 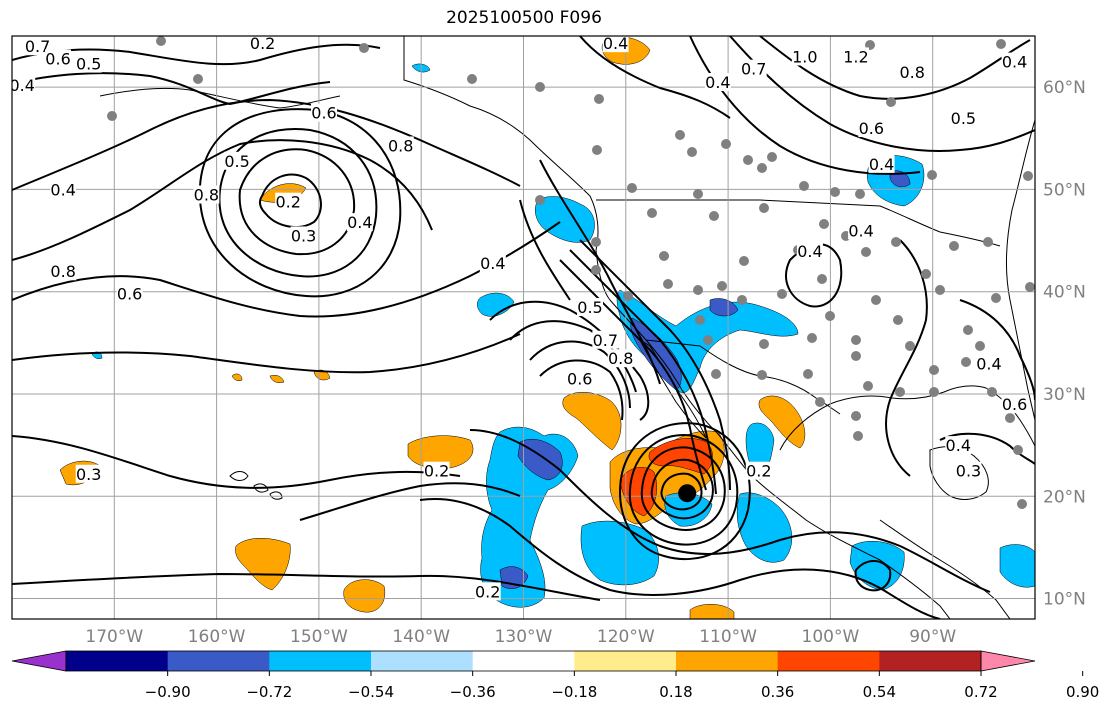 What do you see at coordinates (831, 637) in the screenshot?
I see `longitude-tick-label: 100°W` at bounding box center [831, 637].